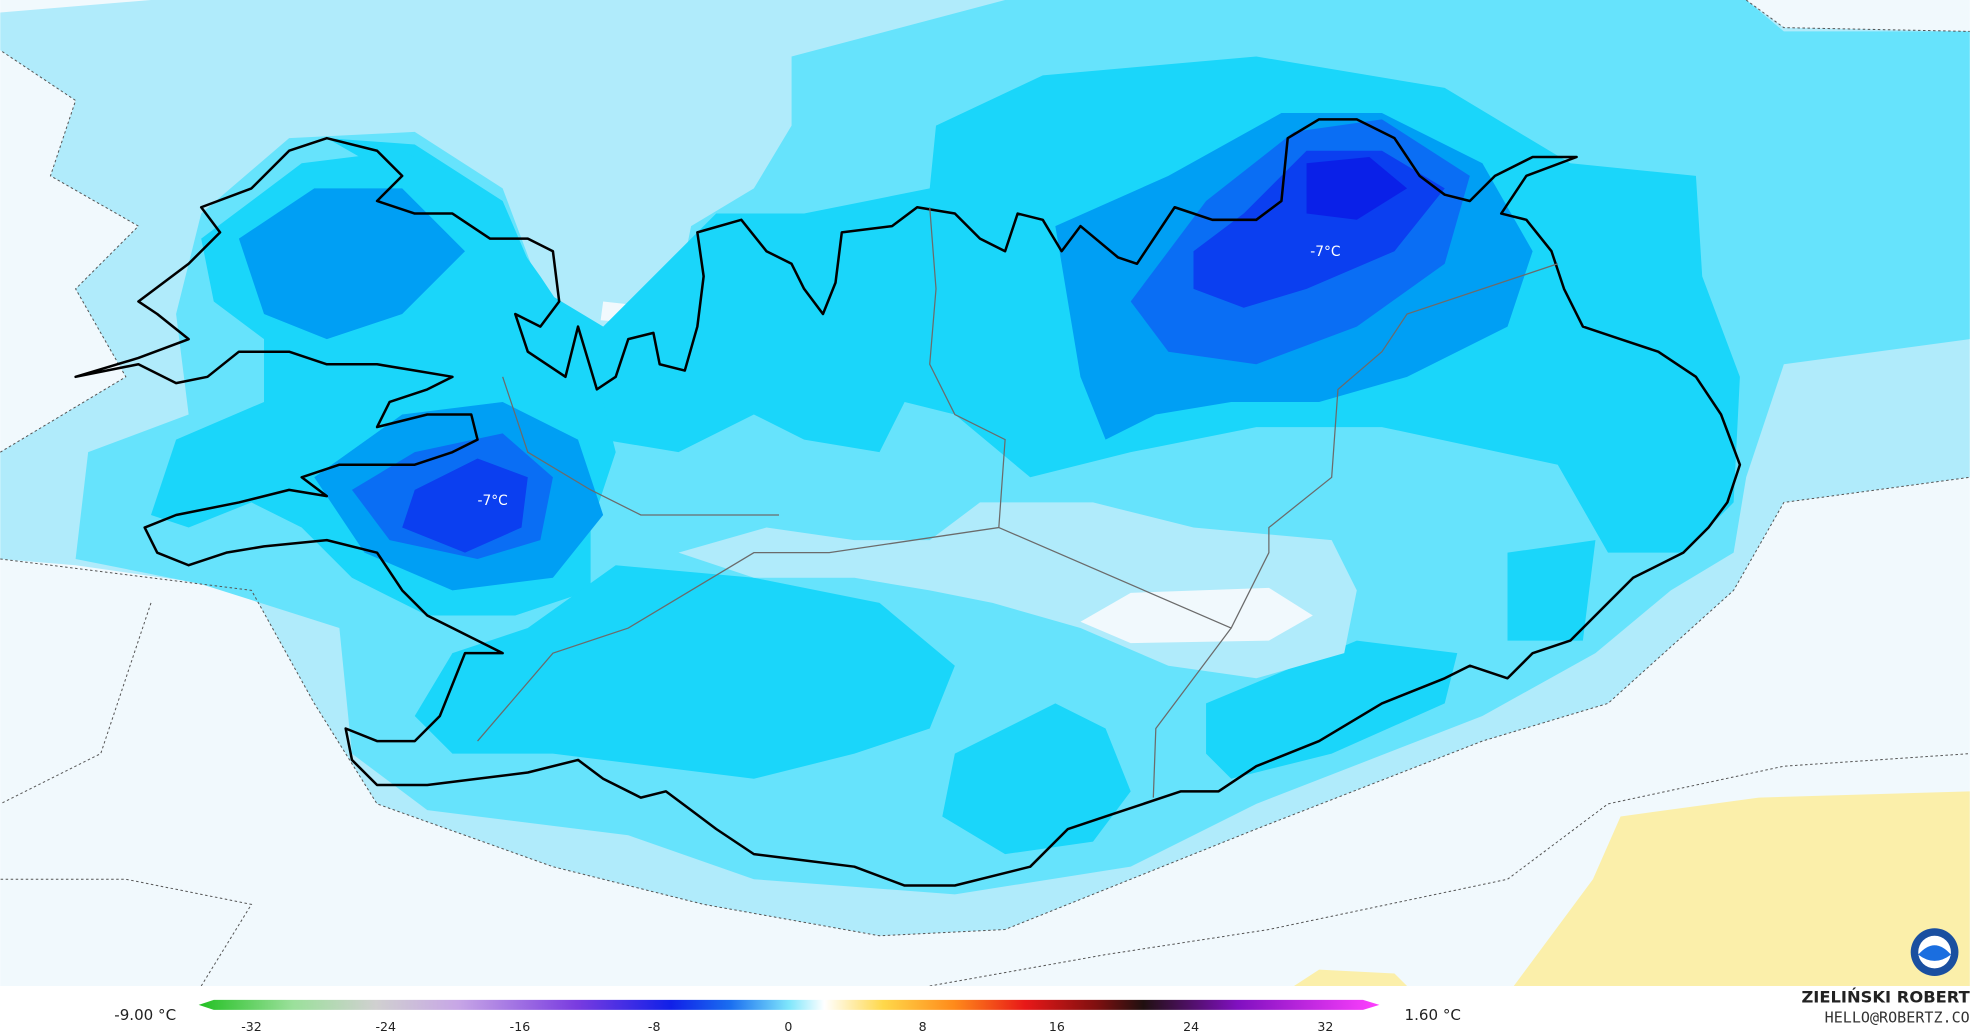 This screenshot has width=1970, height=1035. What do you see at coordinates (1934, 952) in the screenshot?
I see `noaa-logo` at bounding box center [1934, 952].